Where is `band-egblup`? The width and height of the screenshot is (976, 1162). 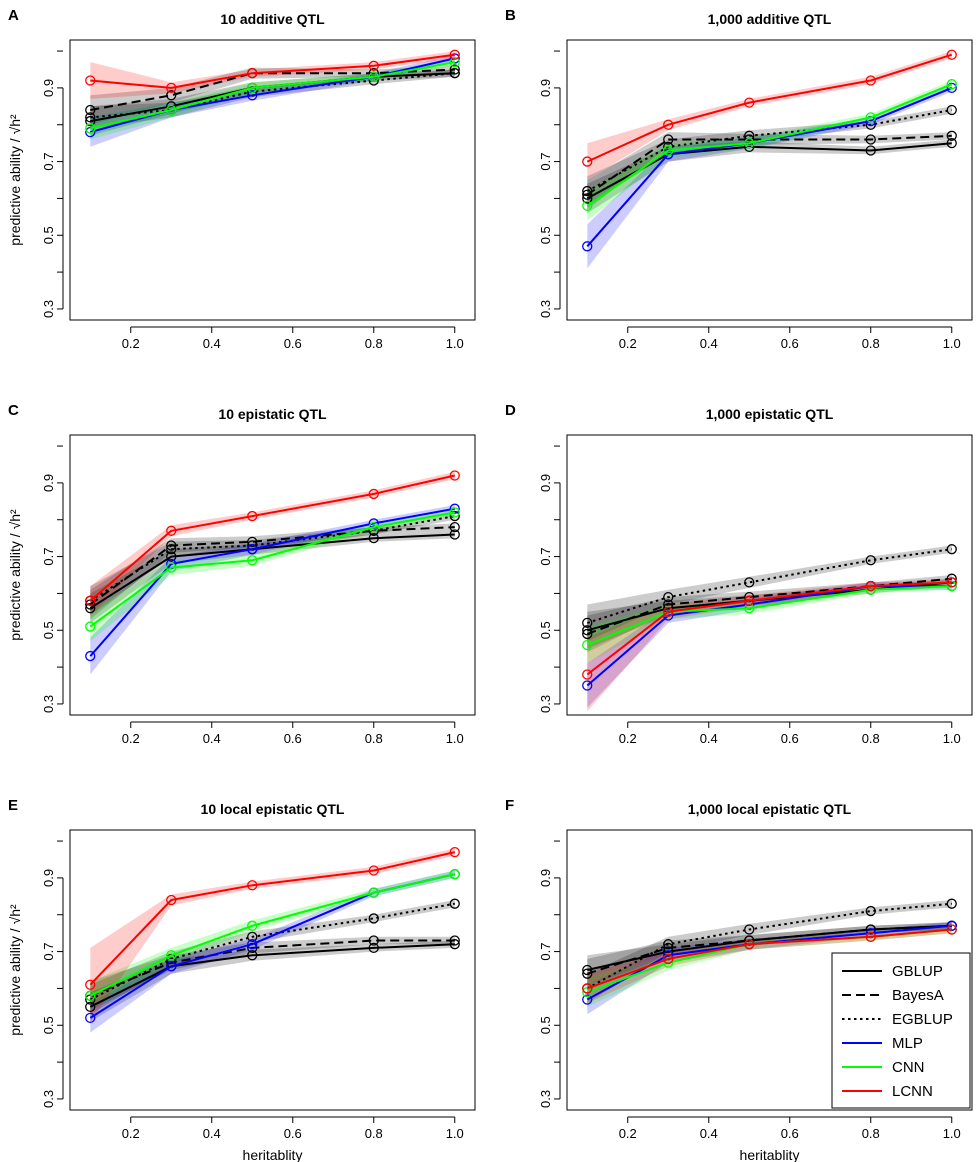 band-egblup is located at coordinates (769, 952).